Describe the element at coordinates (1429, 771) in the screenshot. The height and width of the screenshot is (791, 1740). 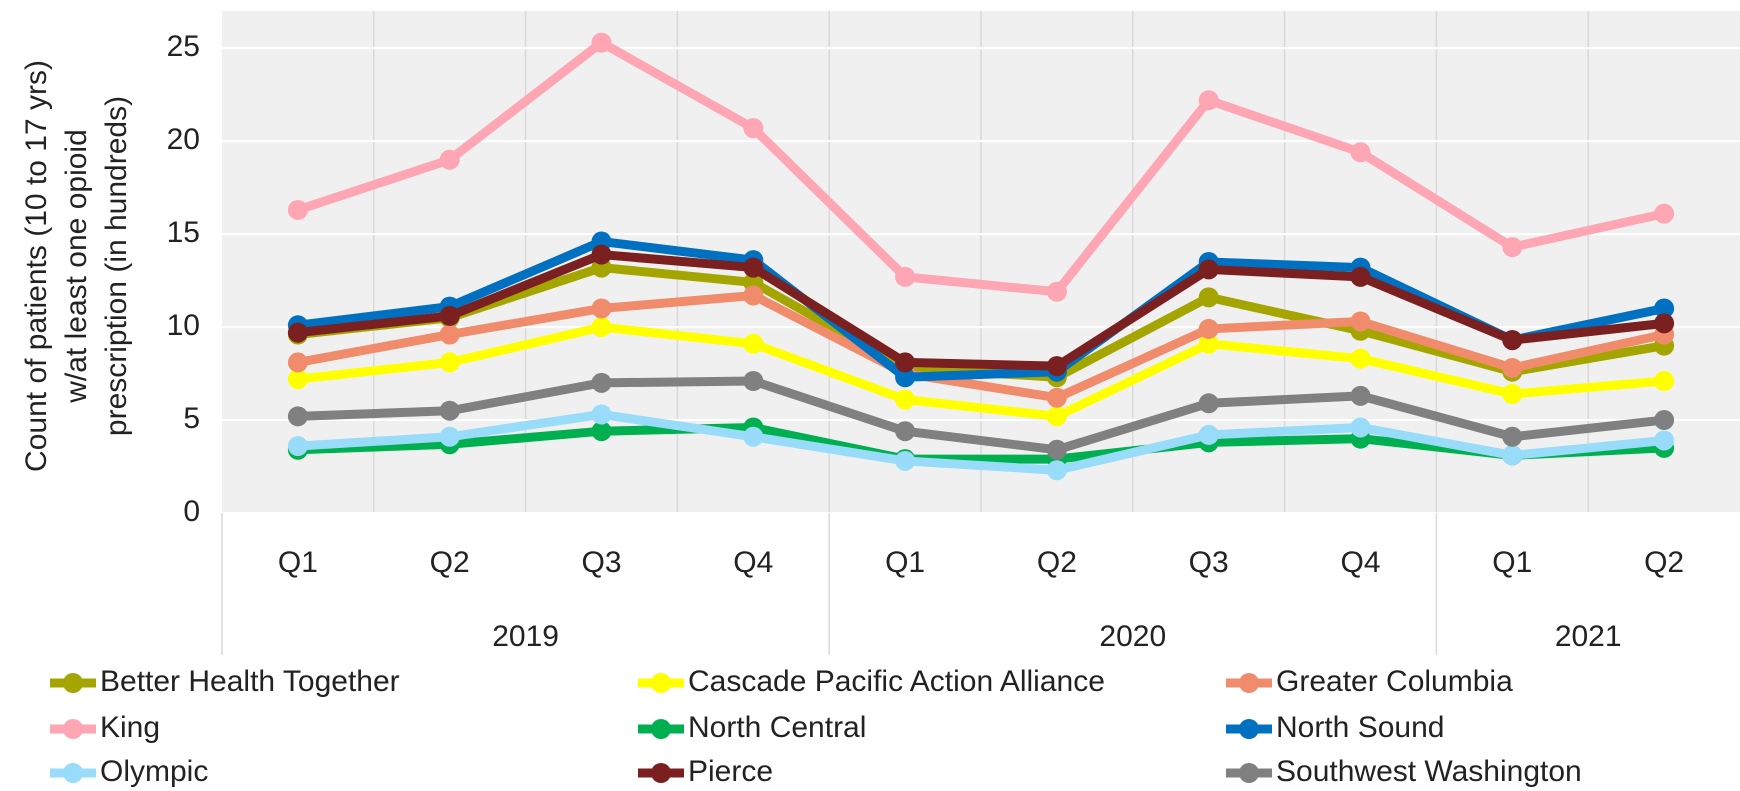
I see `legend-label: Southwest Washington` at that location.